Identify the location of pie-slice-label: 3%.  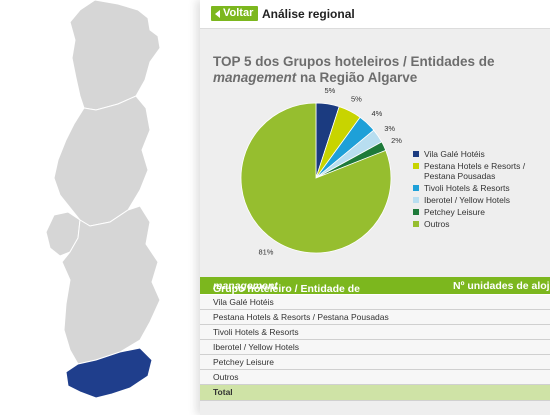
(389, 128).